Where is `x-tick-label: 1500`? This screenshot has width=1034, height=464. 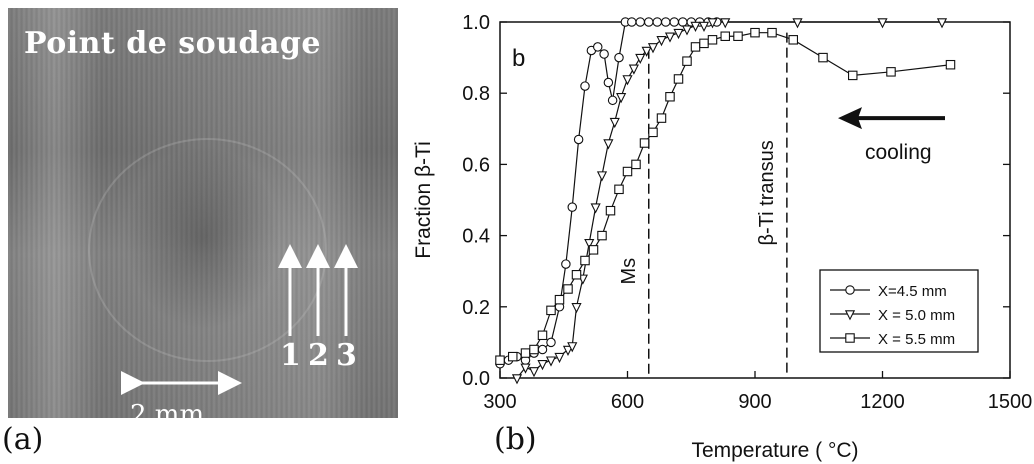 x-tick-label: 1500 is located at coordinates (1010, 402).